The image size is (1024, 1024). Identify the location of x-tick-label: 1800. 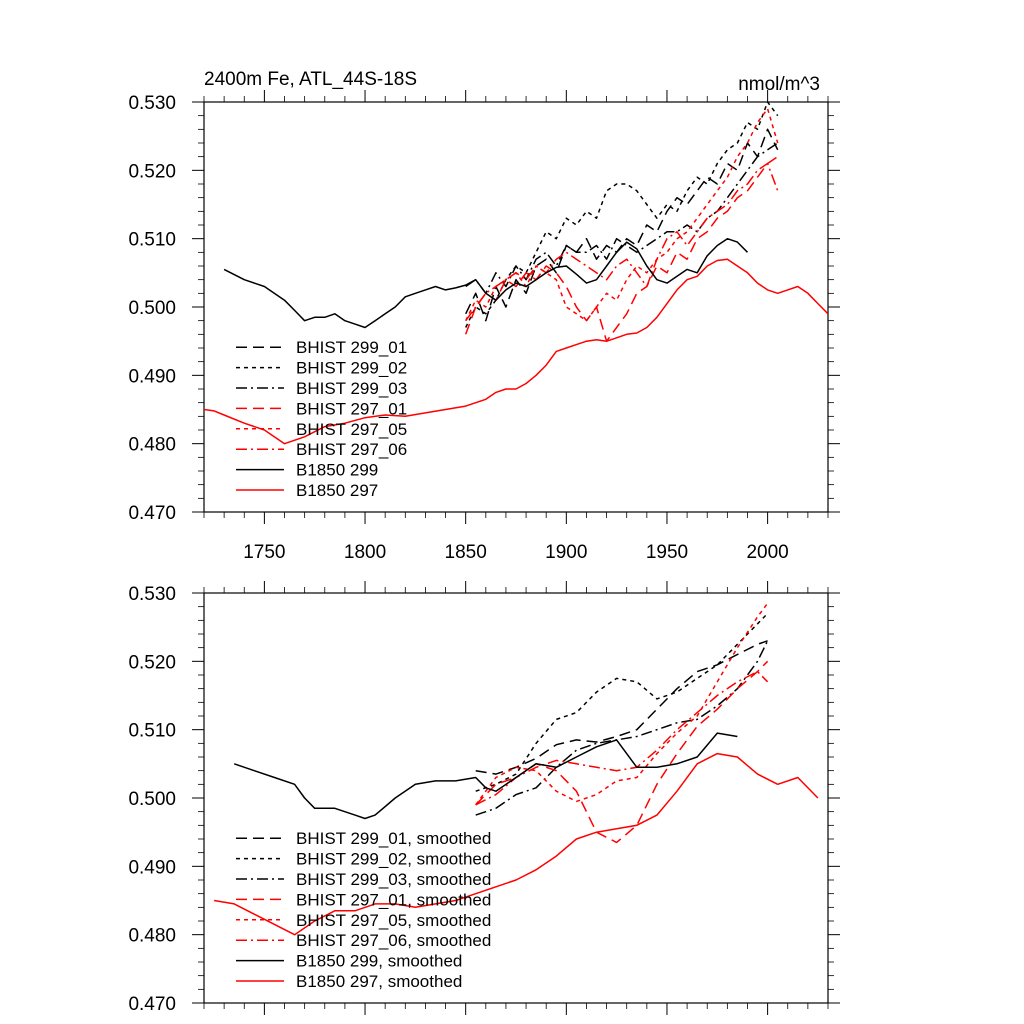
(365, 552).